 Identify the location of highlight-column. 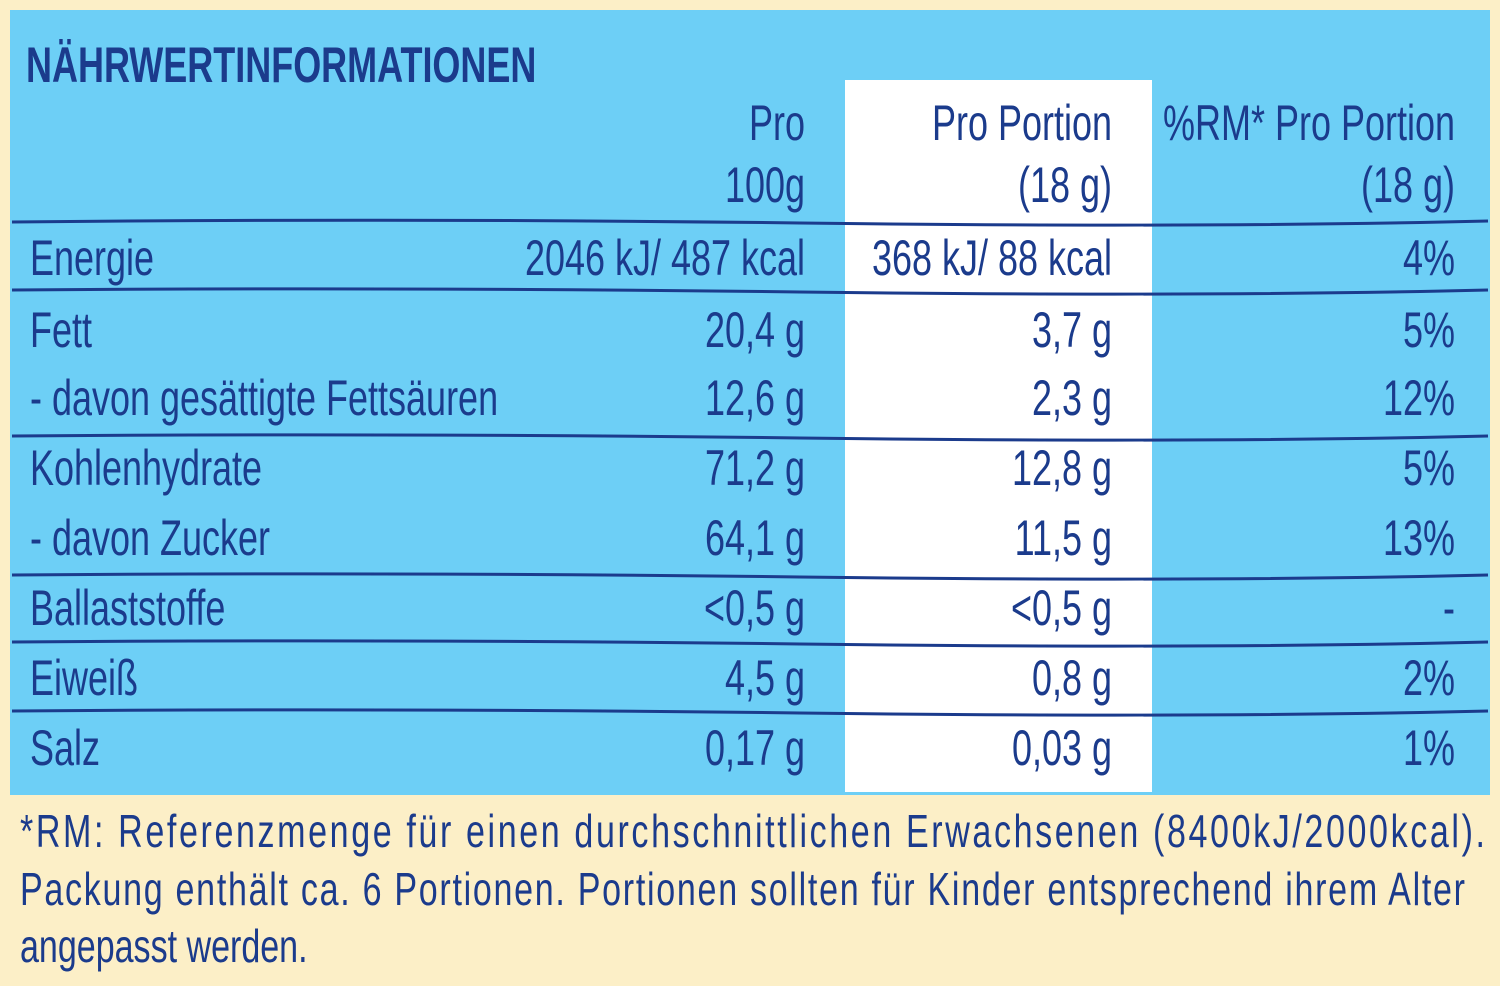
(998, 436).